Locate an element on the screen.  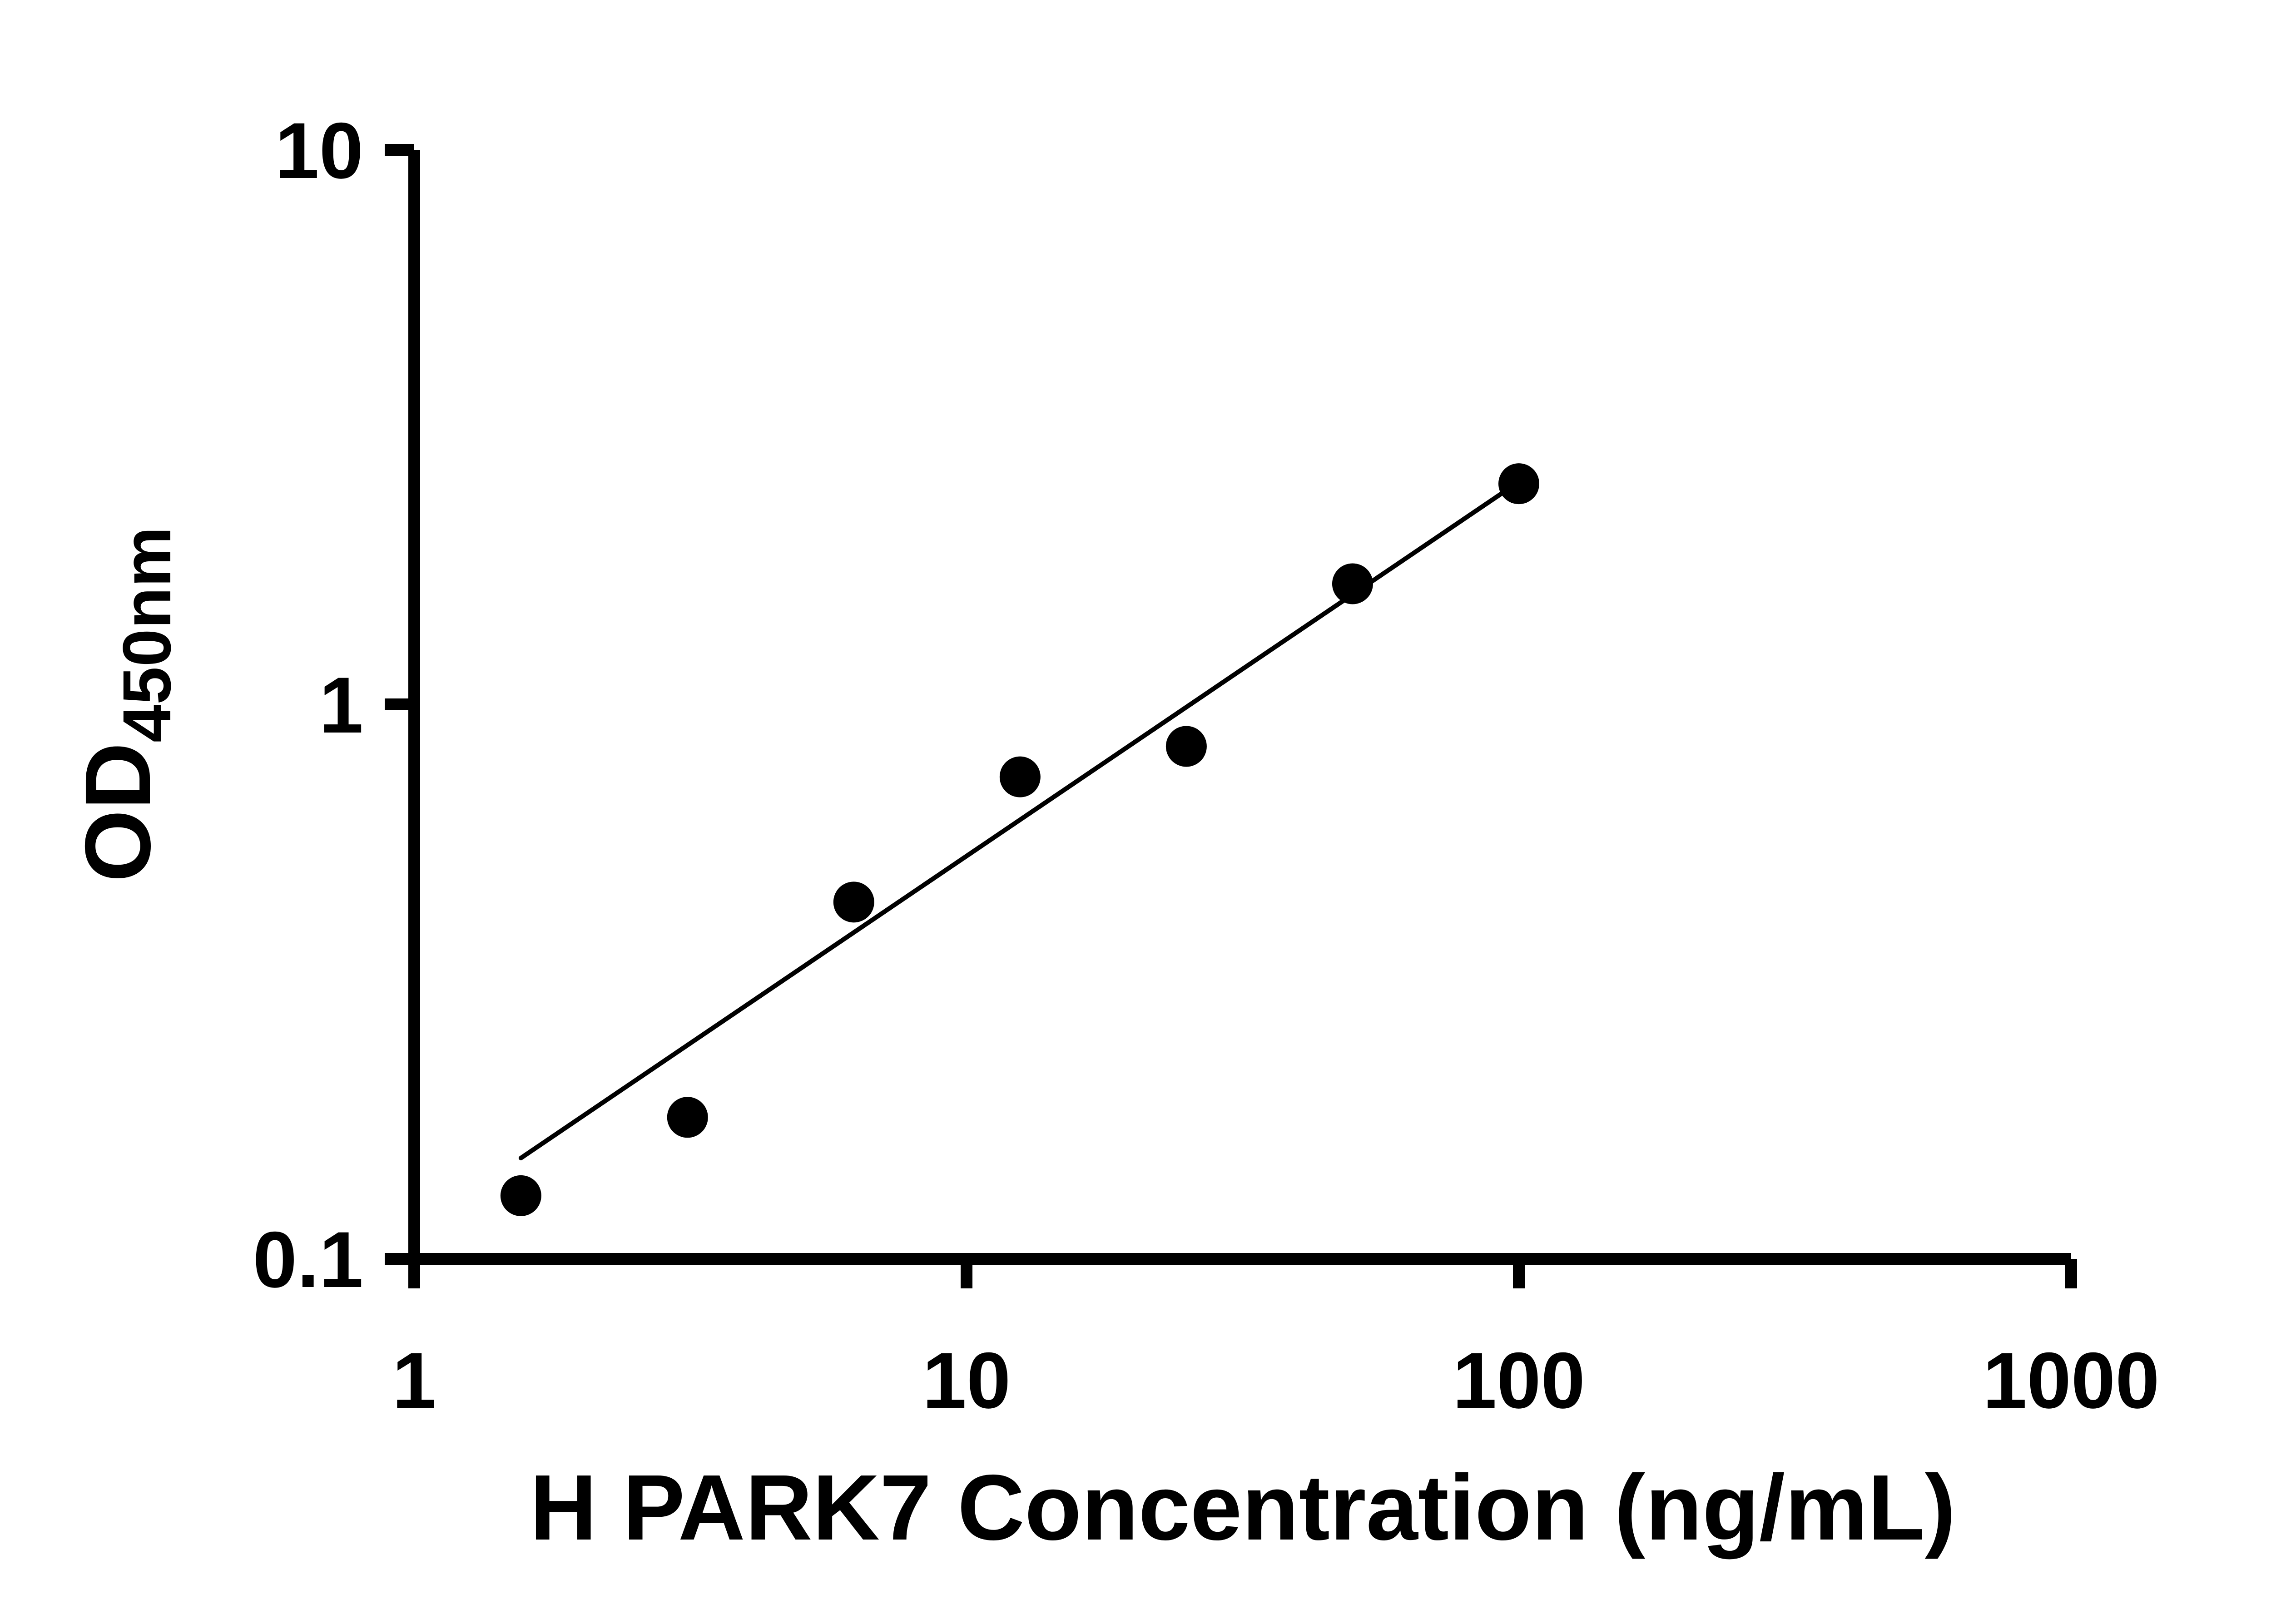
y-axis-title: OD450nm is located at coordinates (125, 704).